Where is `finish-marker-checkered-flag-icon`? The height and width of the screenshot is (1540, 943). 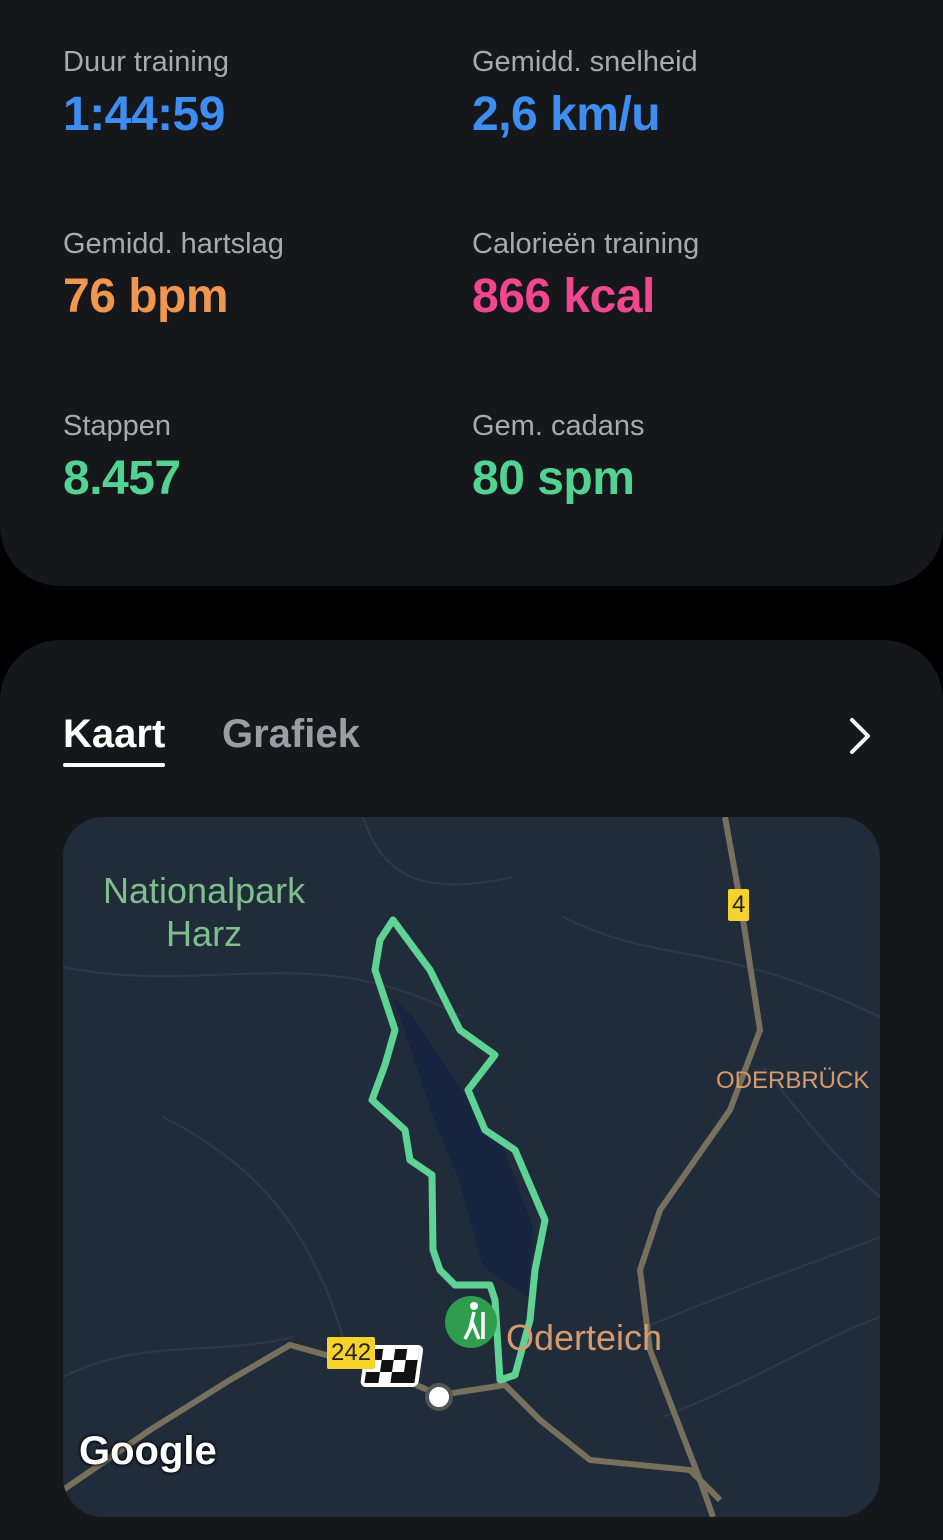 finish-marker-checkered-flag-icon is located at coordinates (392, 1366).